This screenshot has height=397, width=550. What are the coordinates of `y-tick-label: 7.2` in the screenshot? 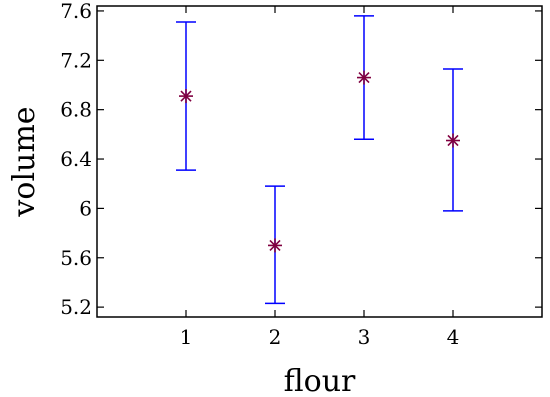 It's located at (76, 60).